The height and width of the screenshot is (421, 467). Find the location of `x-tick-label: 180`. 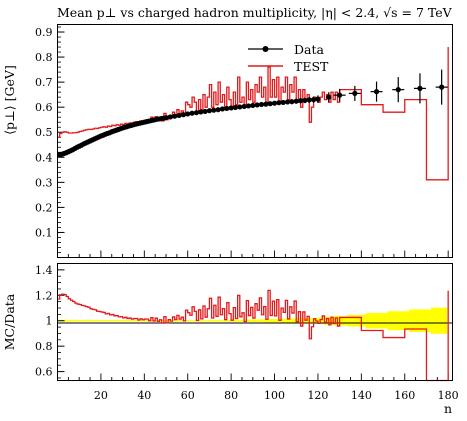

x-tick-label: 180 is located at coordinates (448, 395).